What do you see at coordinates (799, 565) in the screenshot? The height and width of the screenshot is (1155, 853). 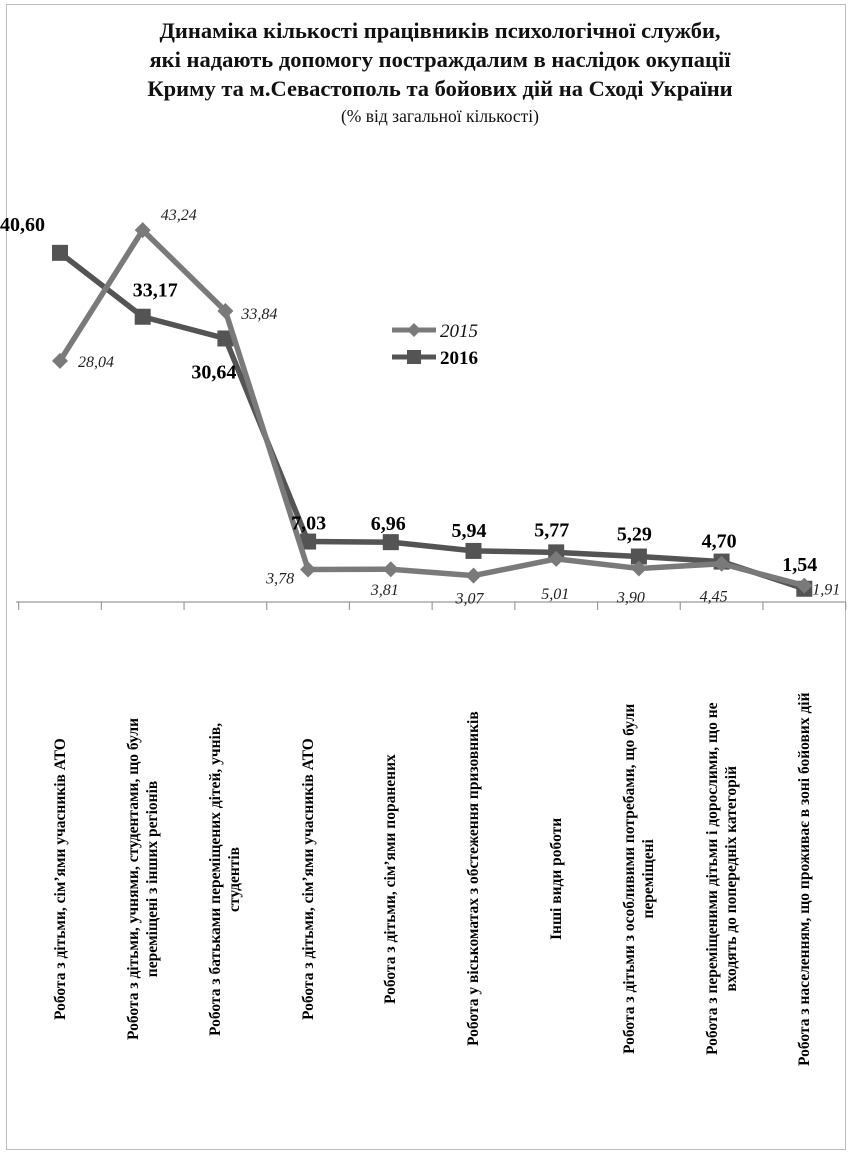 I see `data-label-2016: 1,54` at bounding box center [799, 565].